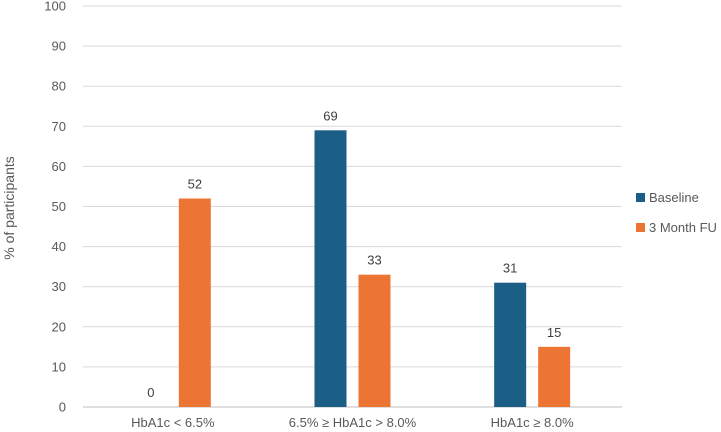 The image size is (721, 432). I want to click on data-label: 52, so click(195, 183).